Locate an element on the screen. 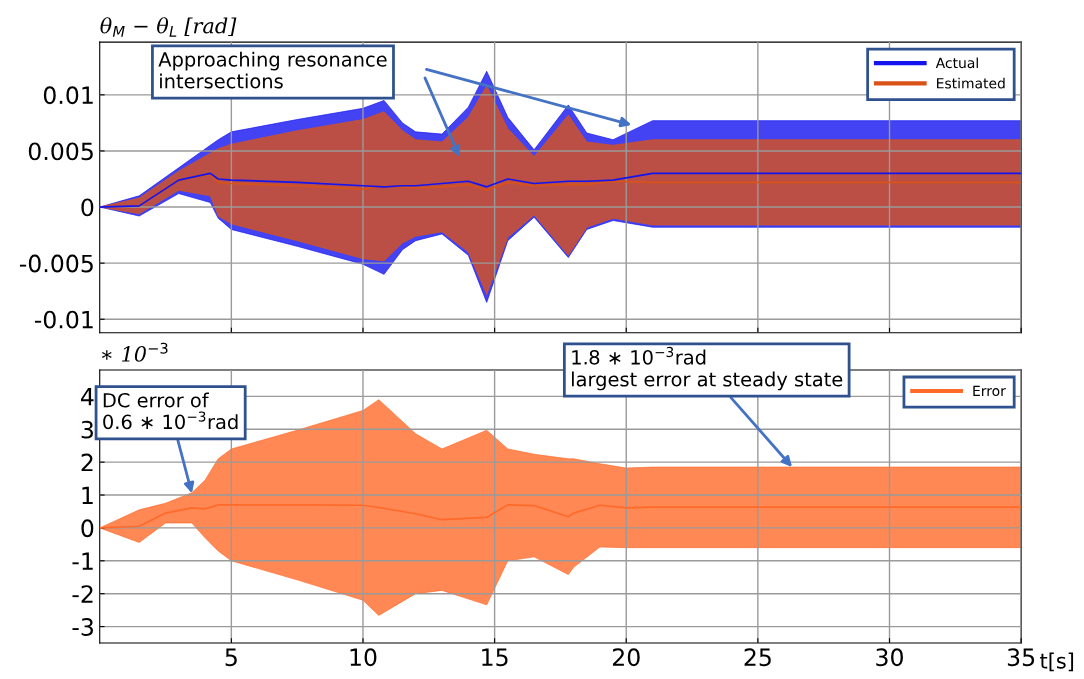  y-tick-label: -2 is located at coordinates (82, 594).